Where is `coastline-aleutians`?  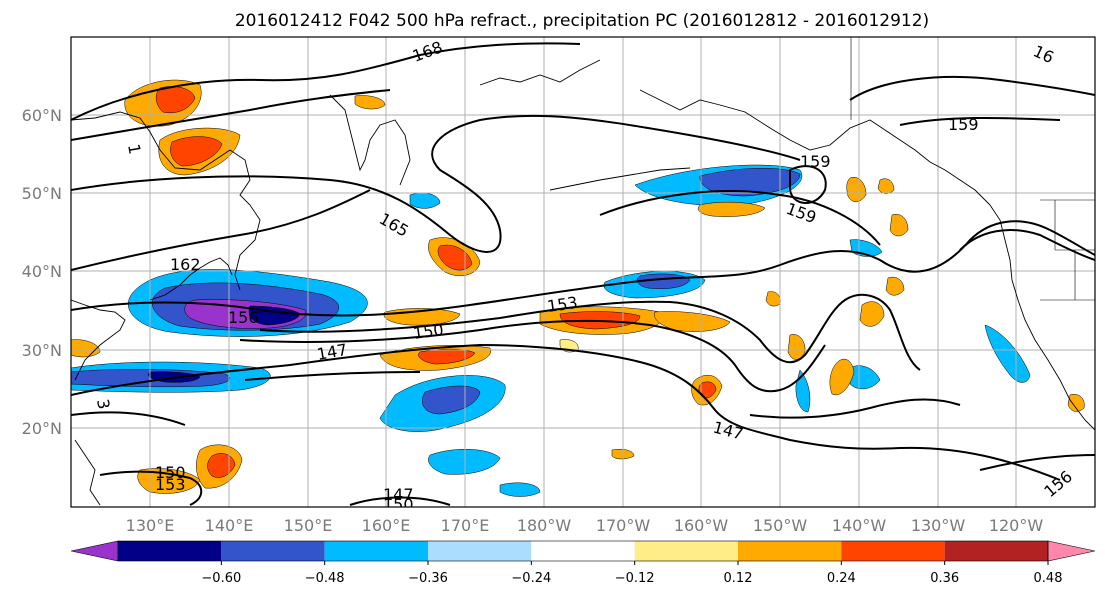
coastline-aleutians is located at coordinates (620, 179).